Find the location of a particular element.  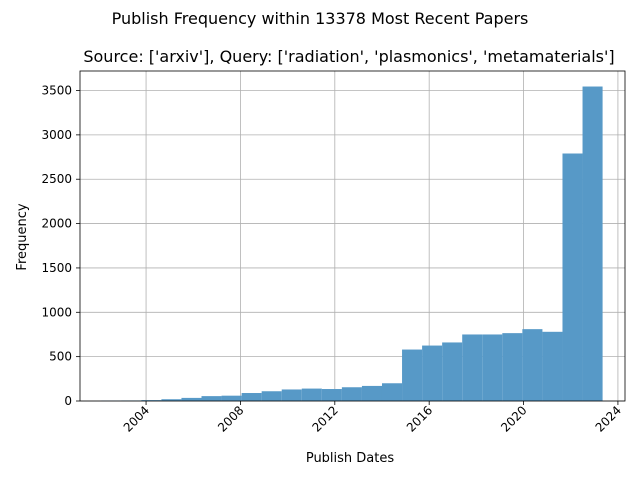

x-tick-label: 2008 is located at coordinates (230, 418).